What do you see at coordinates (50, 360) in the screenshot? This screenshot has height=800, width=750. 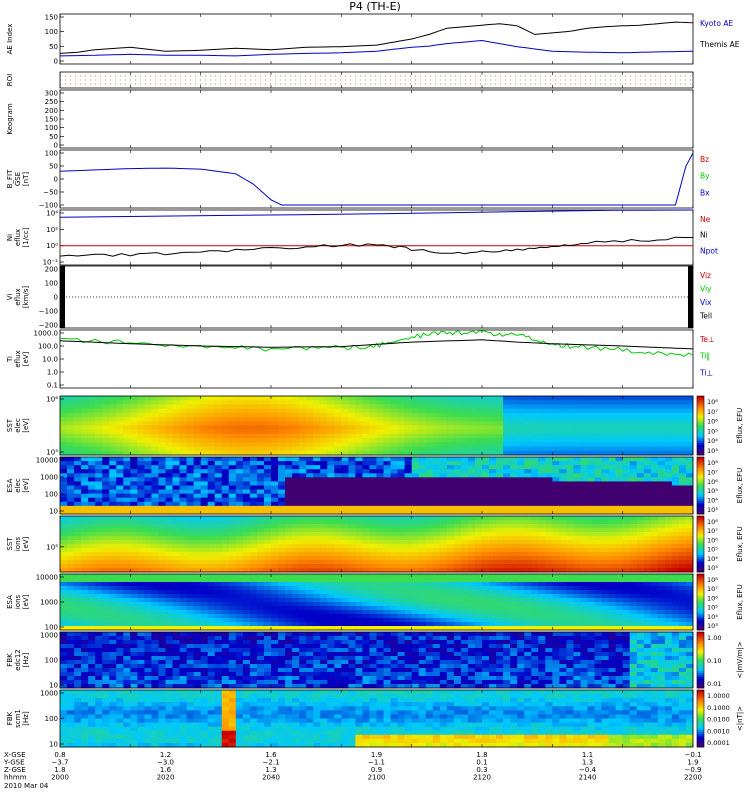 I see `y-tick-label: 10.0` at bounding box center [50, 360].